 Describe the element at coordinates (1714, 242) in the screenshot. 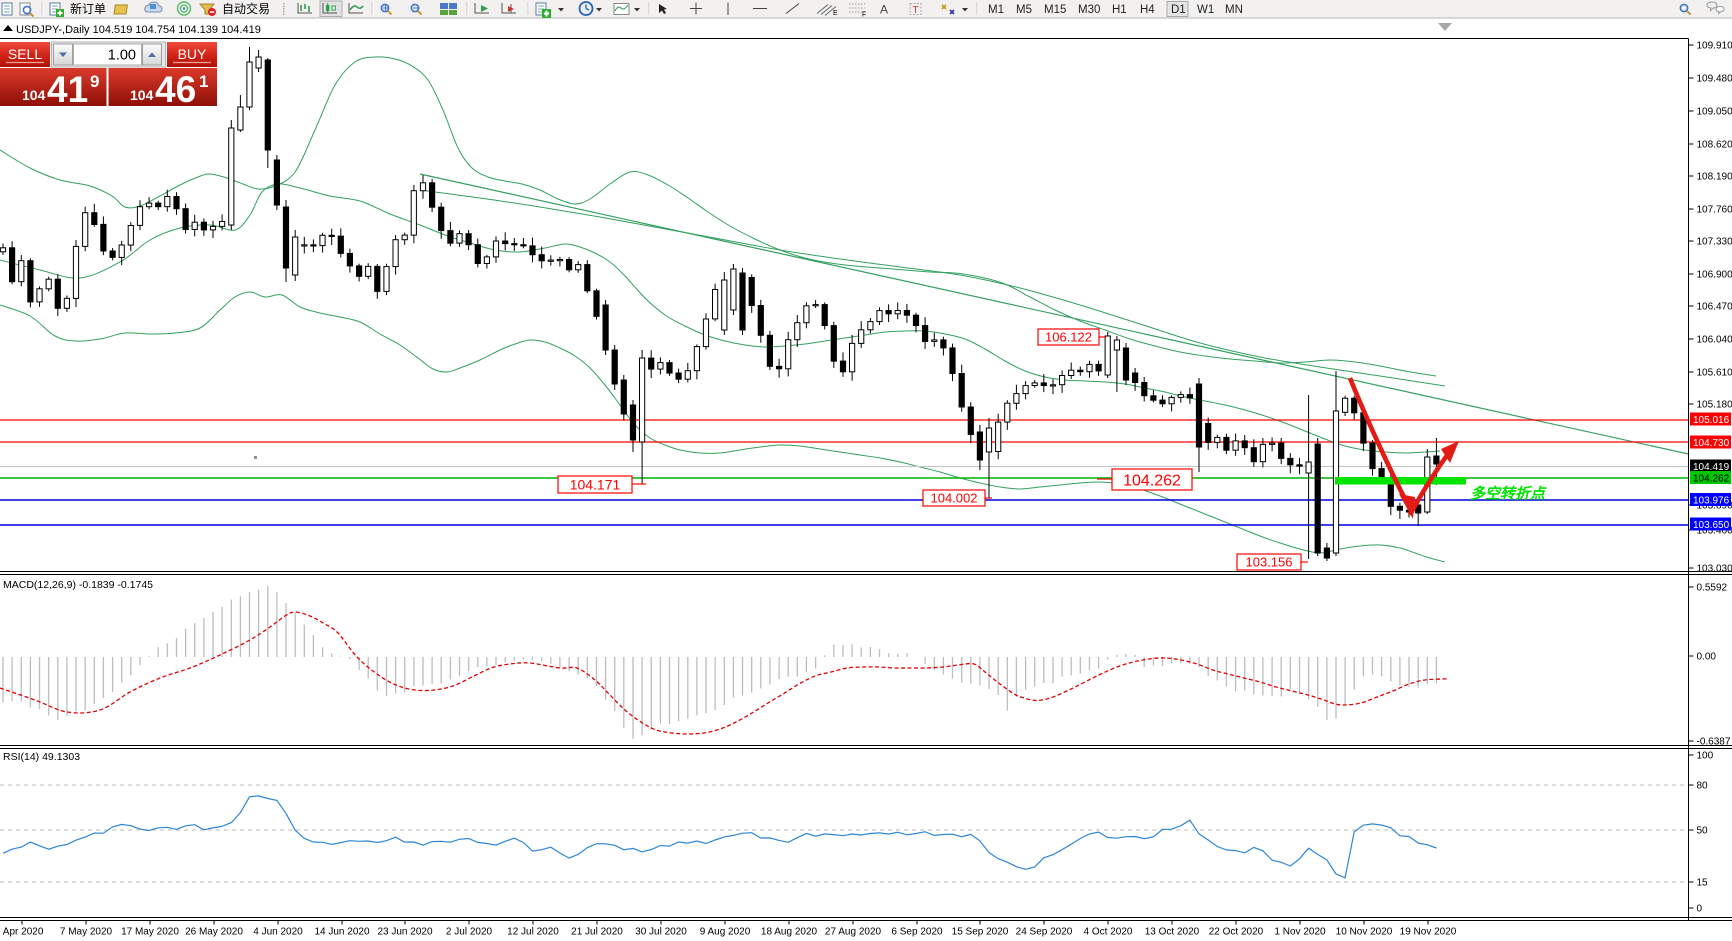

I see `svg-text: 107.330` at that location.